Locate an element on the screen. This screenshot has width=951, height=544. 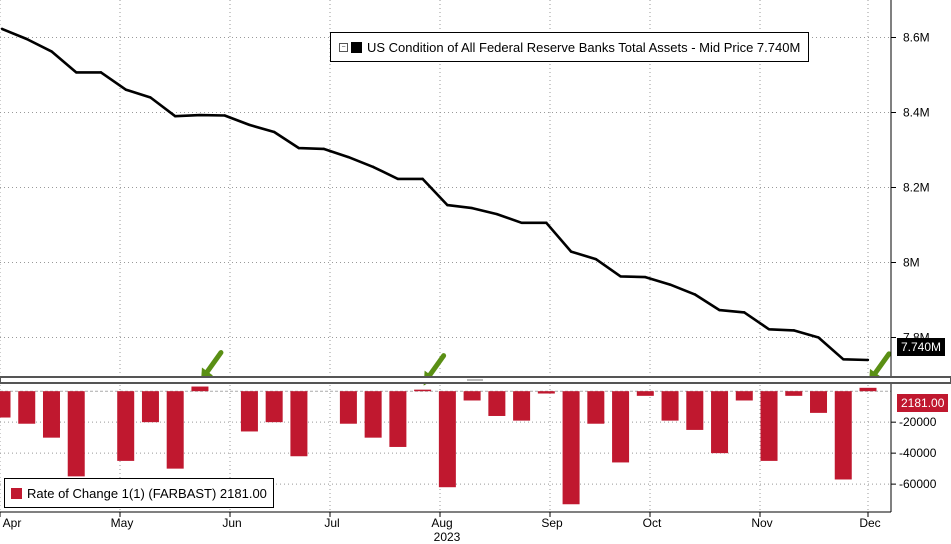
lower-last-value-tag: 2181.00 is located at coordinates (923, 403).